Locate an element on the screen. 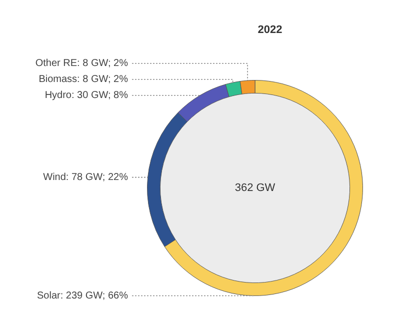 This screenshot has width=404, height=325. chart-title: 2022 is located at coordinates (270, 30).